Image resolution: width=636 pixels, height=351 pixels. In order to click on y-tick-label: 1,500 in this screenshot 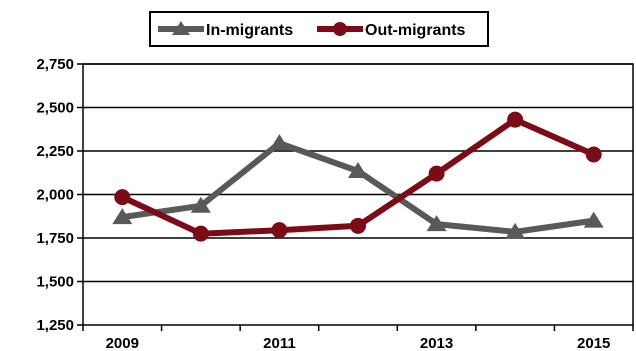, I will do `click(55, 282)`.